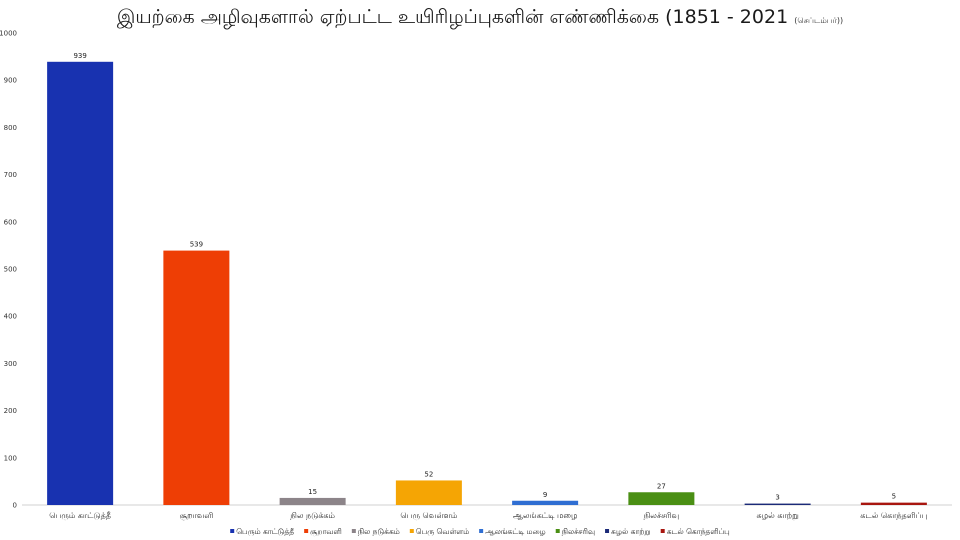 The width and height of the screenshot is (960, 540). What do you see at coordinates (698, 531) in the screenshot?
I see `legend-label: கடல் கொந்தளிப்பு` at bounding box center [698, 531].